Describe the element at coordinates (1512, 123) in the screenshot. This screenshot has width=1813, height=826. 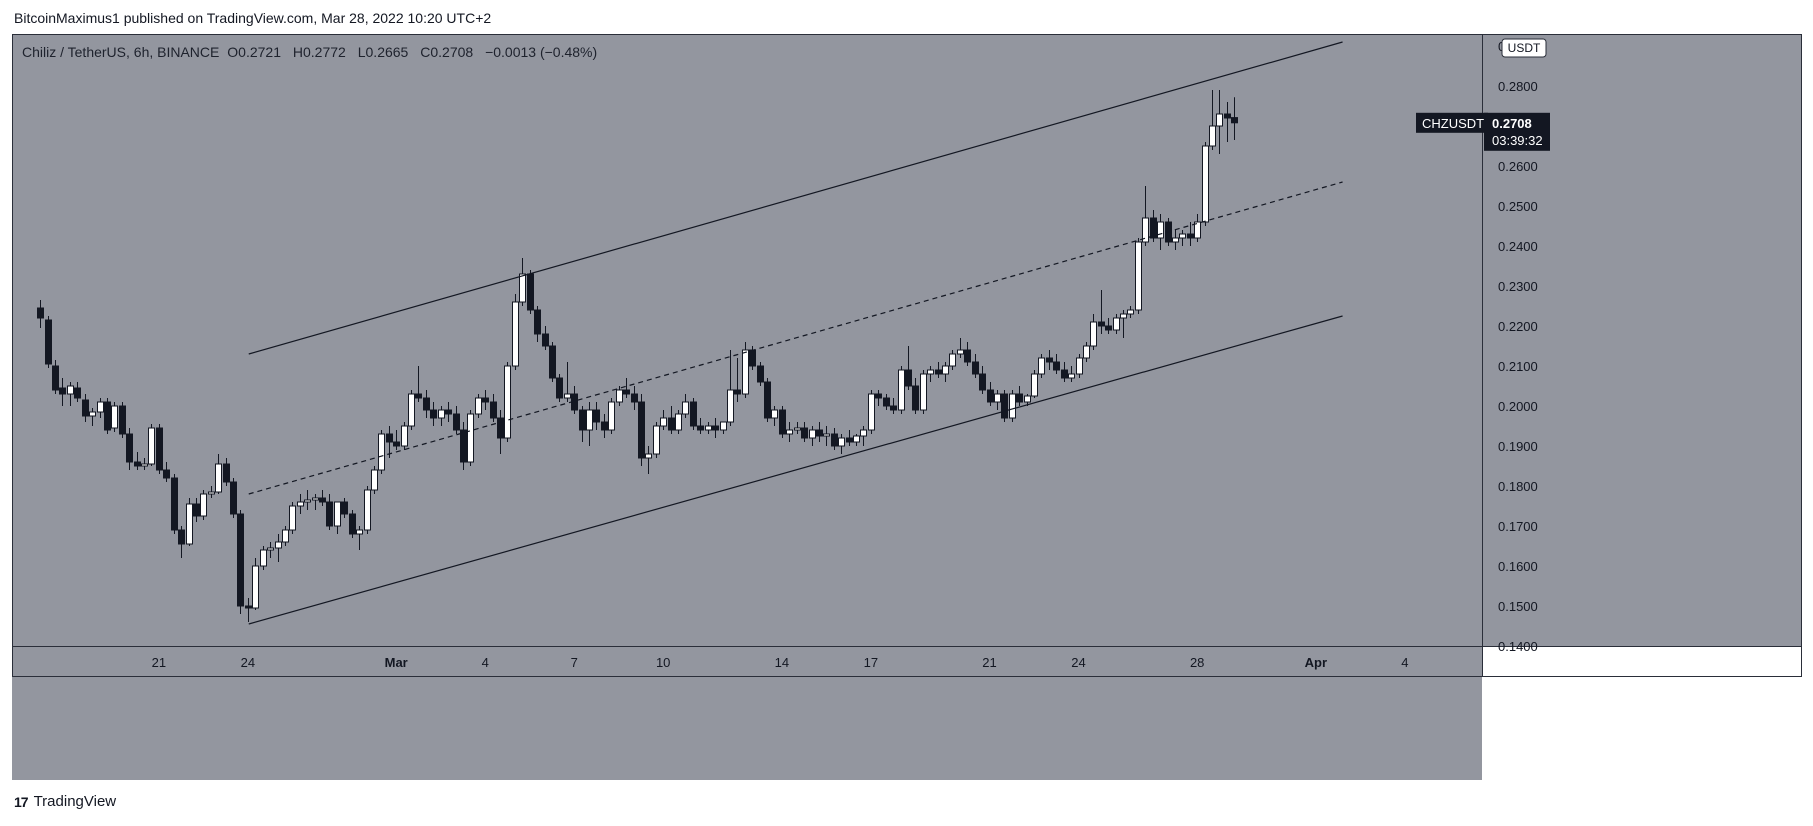
I see `last-price-label: 0.2708` at that location.